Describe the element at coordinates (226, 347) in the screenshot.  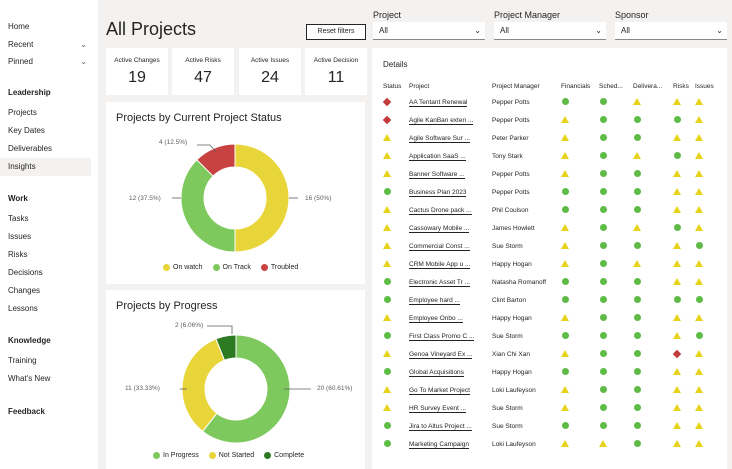
I see `donut-slice-complete` at that location.